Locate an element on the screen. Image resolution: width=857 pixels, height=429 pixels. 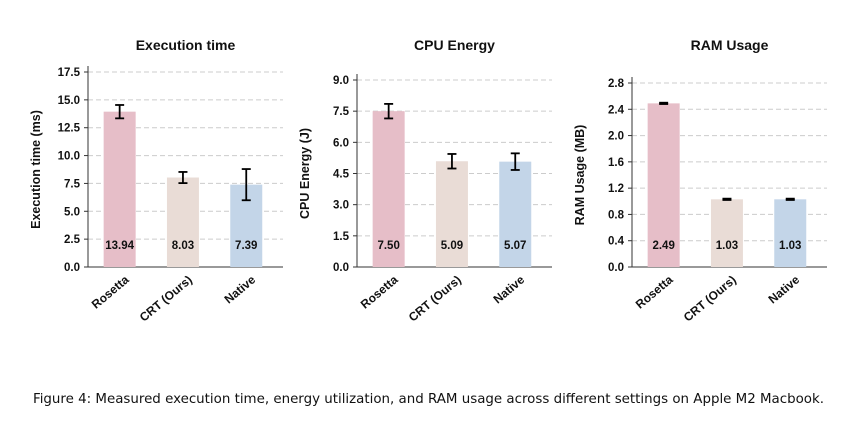
y-tick-label: 9.0 is located at coordinates (341, 81).